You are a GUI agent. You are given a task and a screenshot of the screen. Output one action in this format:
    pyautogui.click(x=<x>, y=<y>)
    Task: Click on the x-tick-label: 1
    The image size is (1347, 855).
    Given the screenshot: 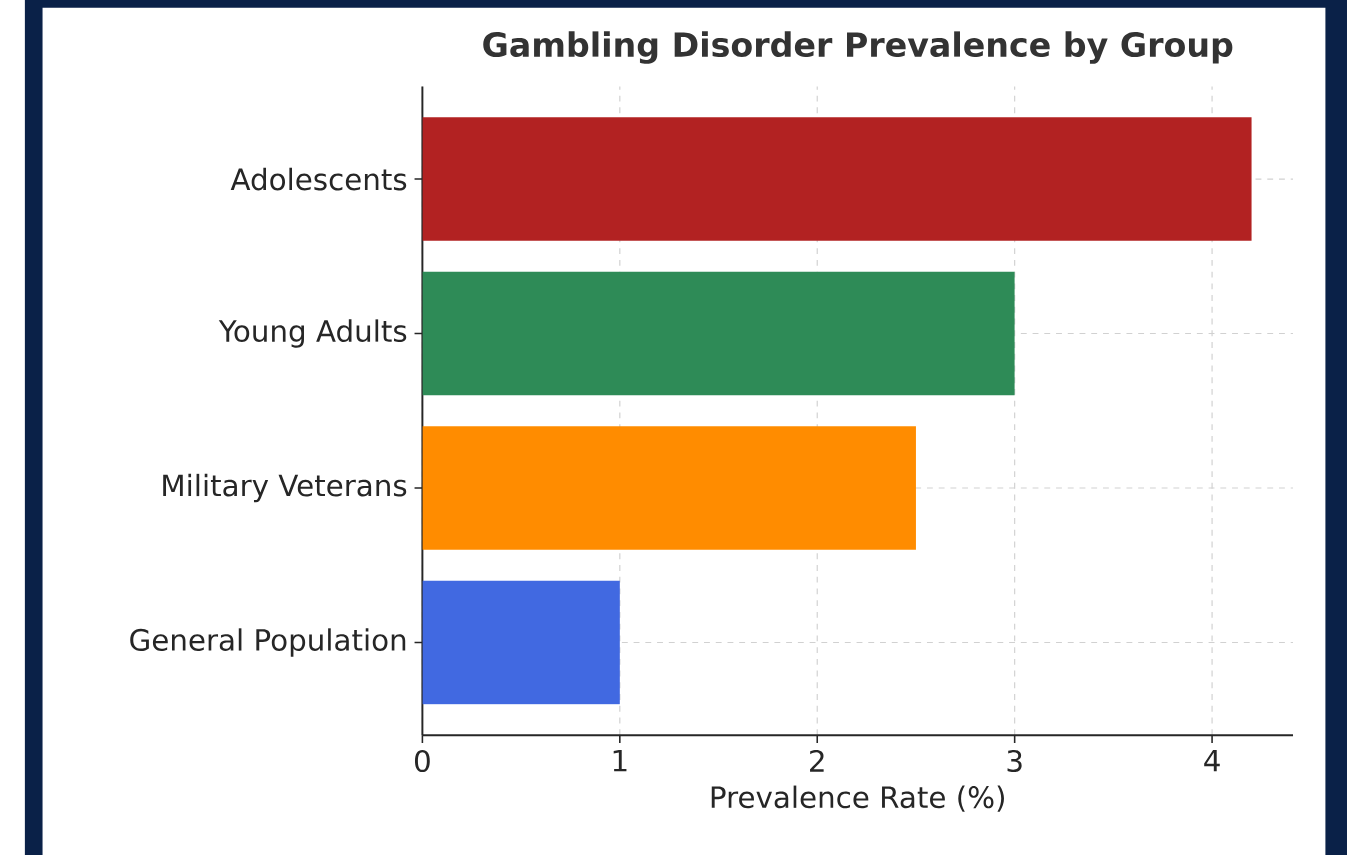 What is the action you would take?
    pyautogui.click(x=620, y=760)
    